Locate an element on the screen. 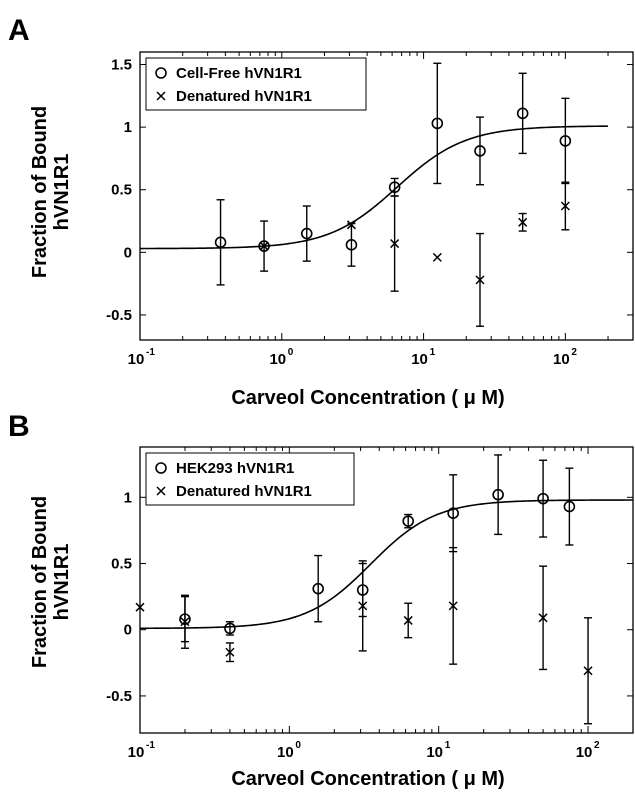 This screenshot has width=635, height=795. panel-a-legend-label: Cell-Free hVN1R1 is located at coordinates (239, 73).